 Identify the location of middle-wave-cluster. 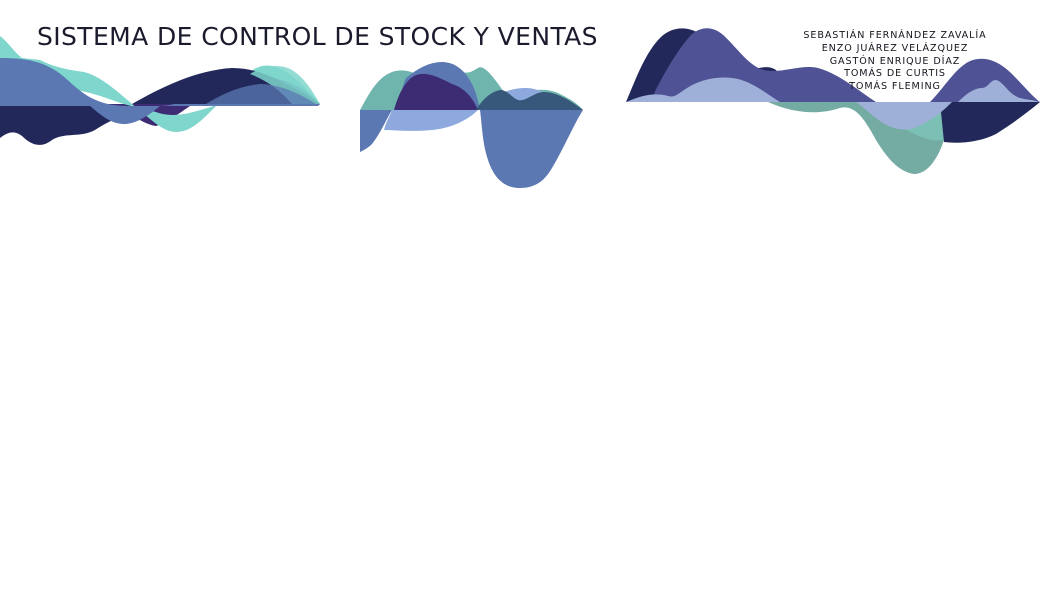
(471, 125).